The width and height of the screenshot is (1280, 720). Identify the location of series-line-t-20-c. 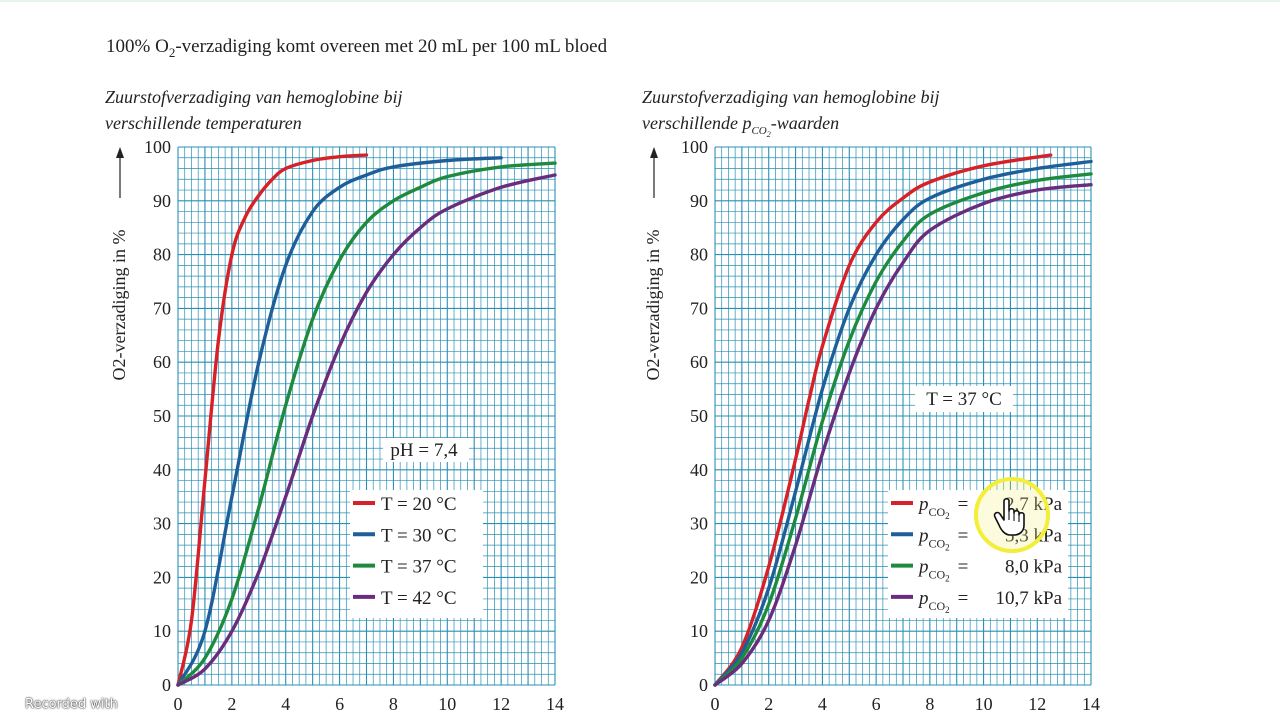
(272, 420).